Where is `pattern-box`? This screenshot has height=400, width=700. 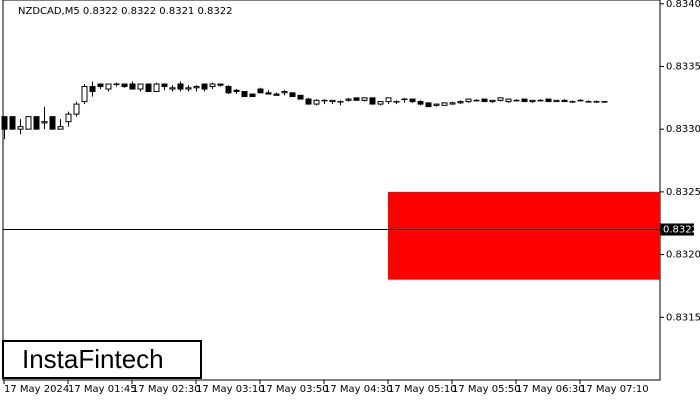 pattern-box is located at coordinates (524, 235).